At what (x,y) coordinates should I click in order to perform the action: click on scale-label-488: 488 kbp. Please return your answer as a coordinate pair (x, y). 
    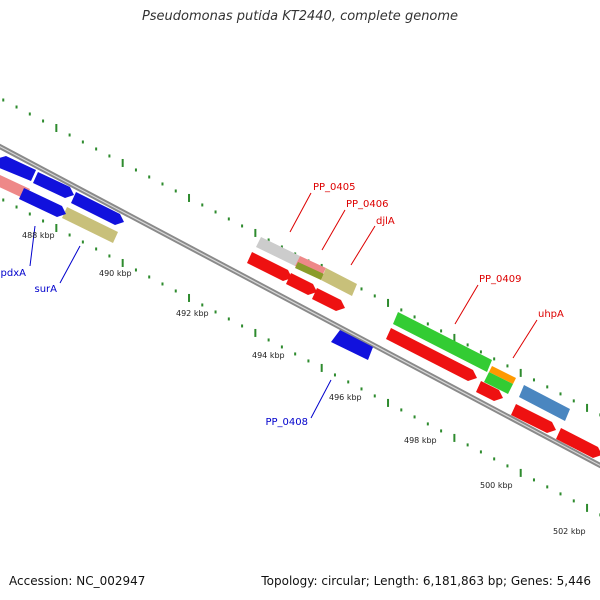
    Looking at the image, I should click on (38, 235).